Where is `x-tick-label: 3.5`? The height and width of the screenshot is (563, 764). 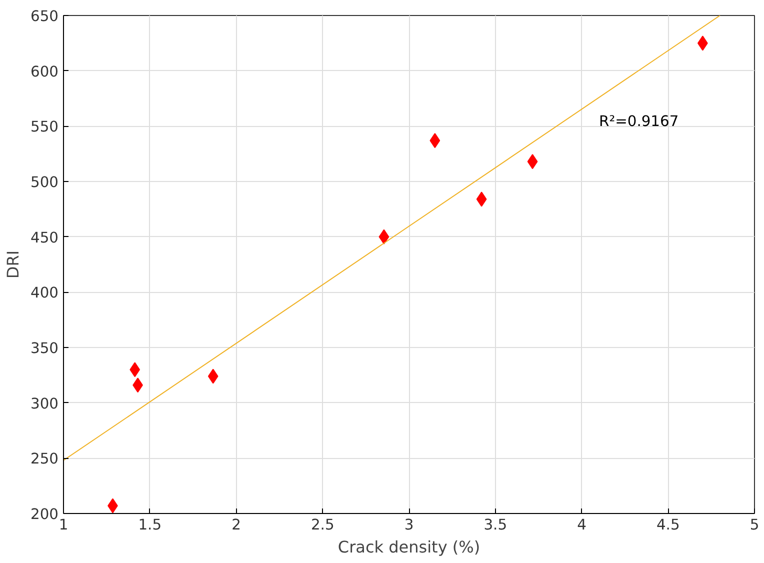 x-tick-label: 3.5 is located at coordinates (496, 525).